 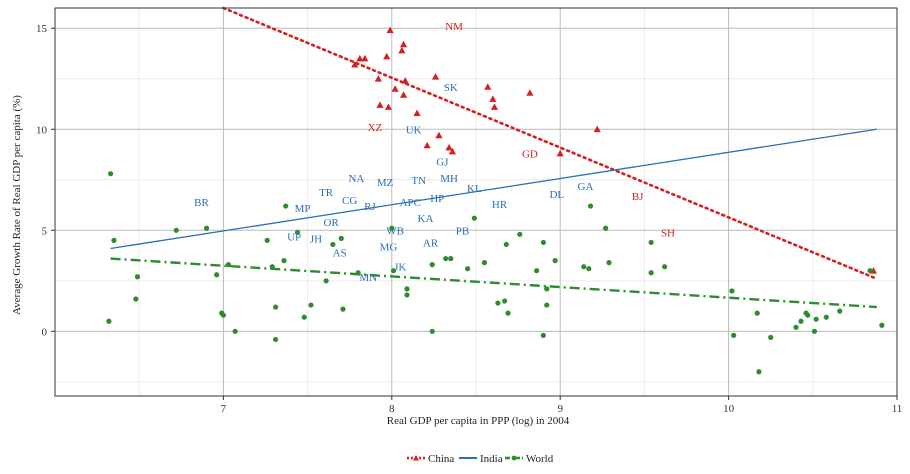 What do you see at coordinates (224, 409) in the screenshot?
I see `x-tick-label: 7` at bounding box center [224, 409].